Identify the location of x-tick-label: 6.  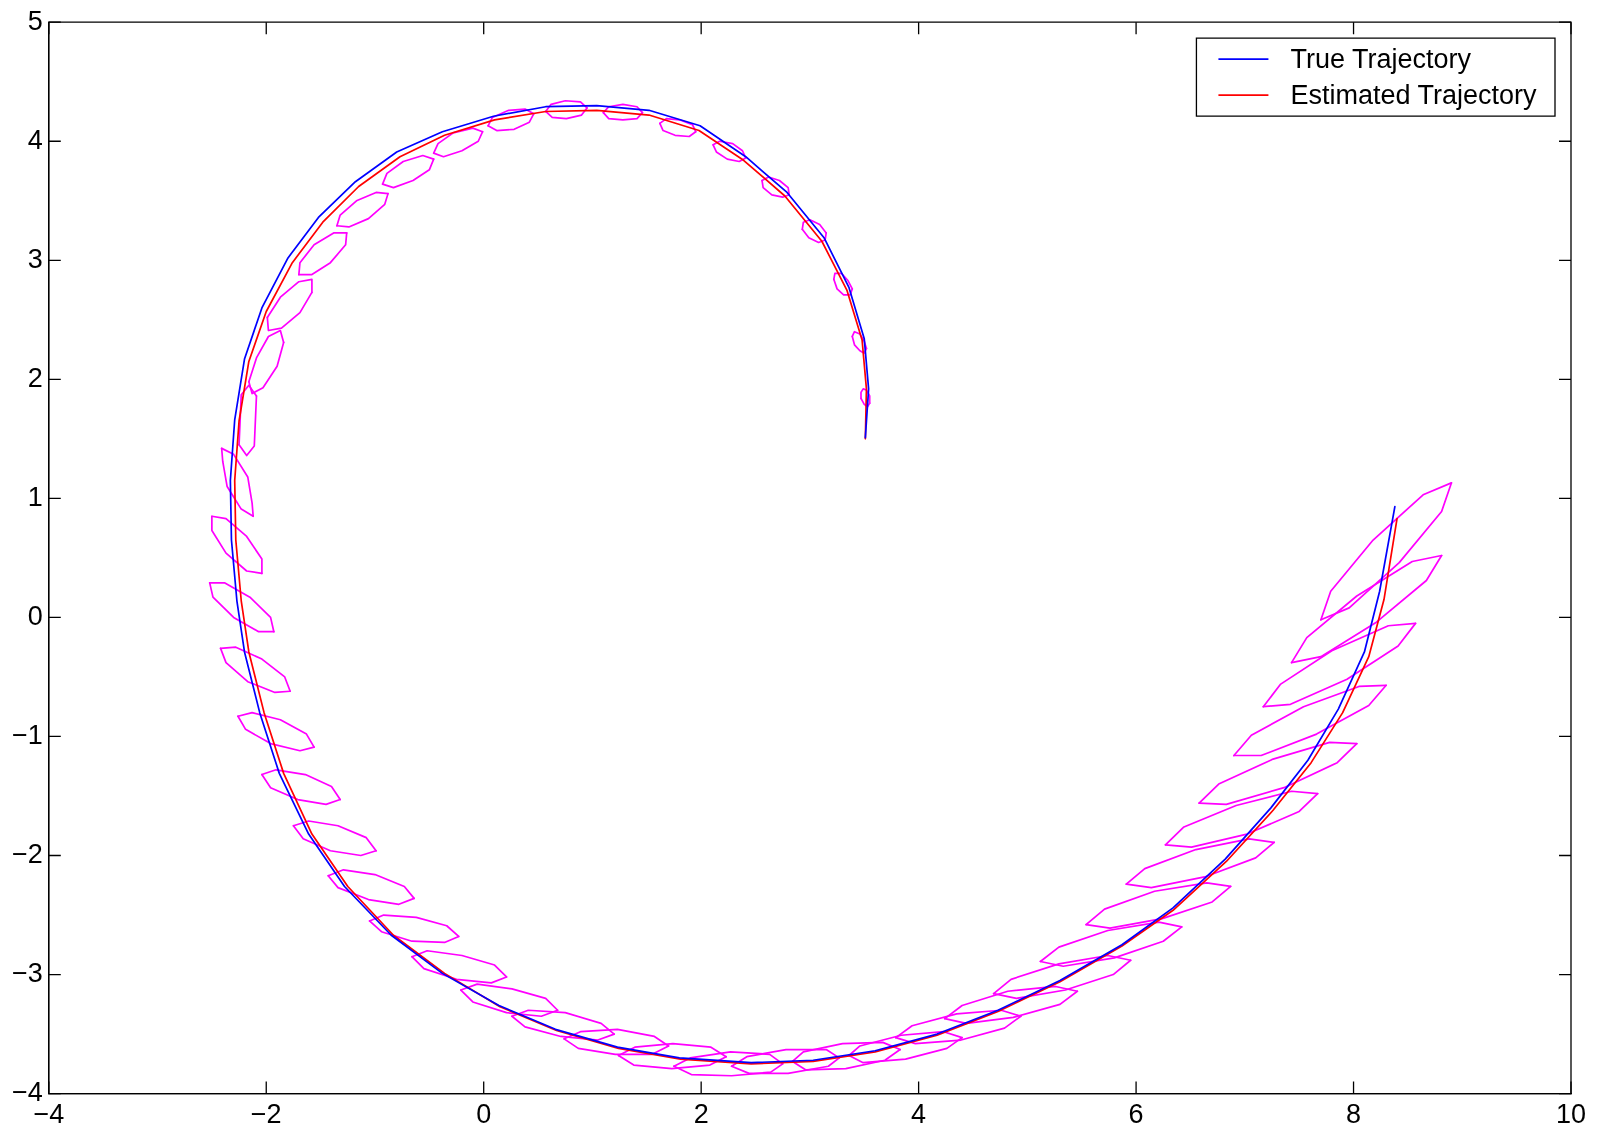
(1136, 1114).